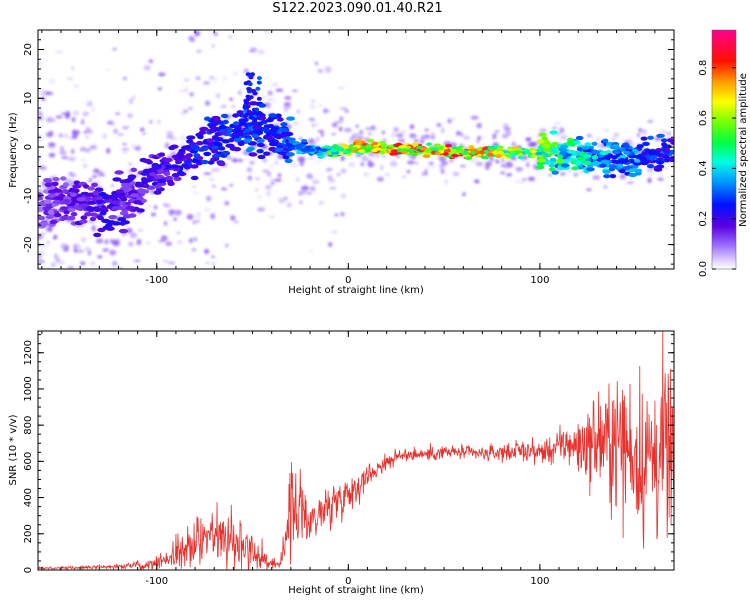 The height and width of the screenshot is (600, 750). I want to click on x-tick-label: 100, so click(539, 280).